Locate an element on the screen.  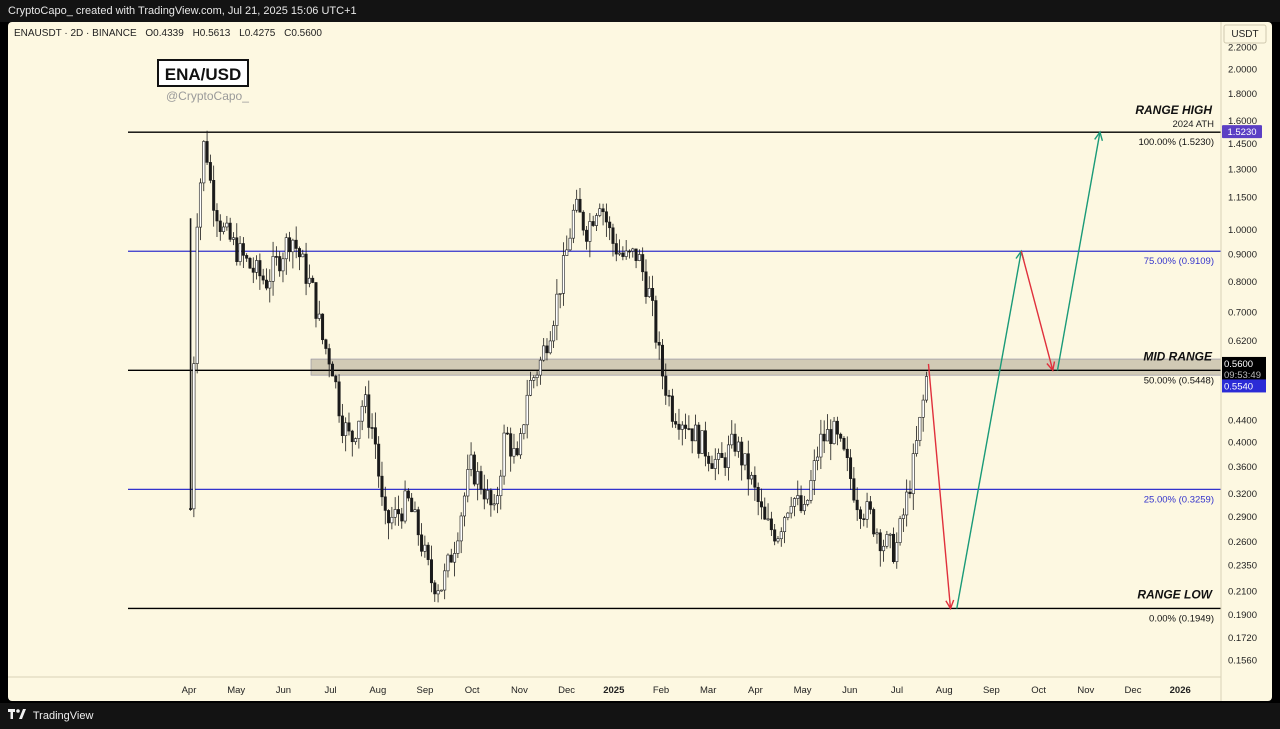
last-price-box is located at coordinates (1244, 368).